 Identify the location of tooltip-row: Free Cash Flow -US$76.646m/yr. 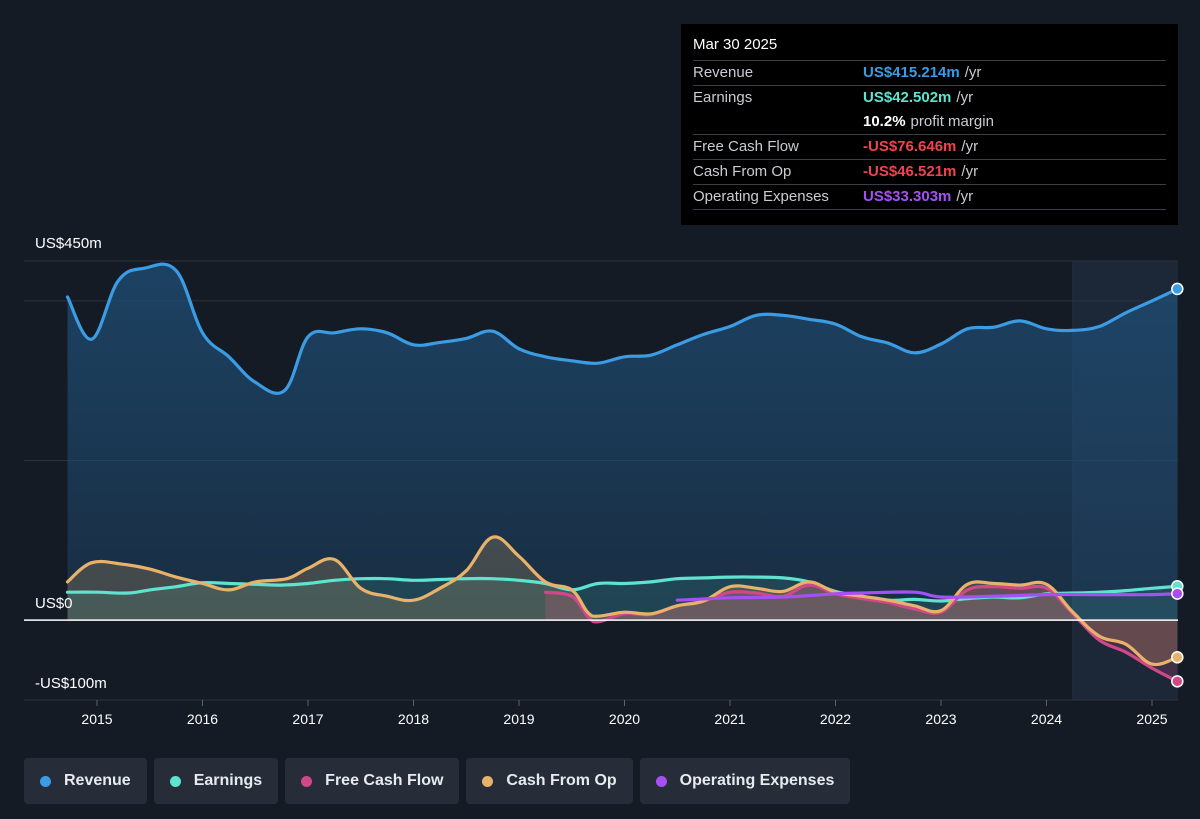
(929, 146).